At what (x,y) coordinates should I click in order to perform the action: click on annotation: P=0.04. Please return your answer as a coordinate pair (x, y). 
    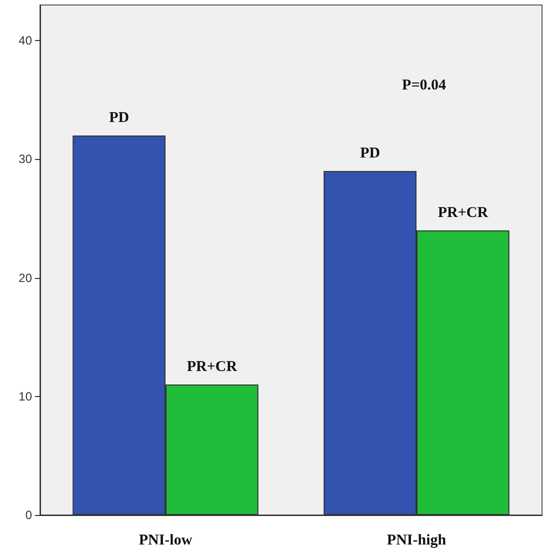
    Looking at the image, I should click on (424, 86).